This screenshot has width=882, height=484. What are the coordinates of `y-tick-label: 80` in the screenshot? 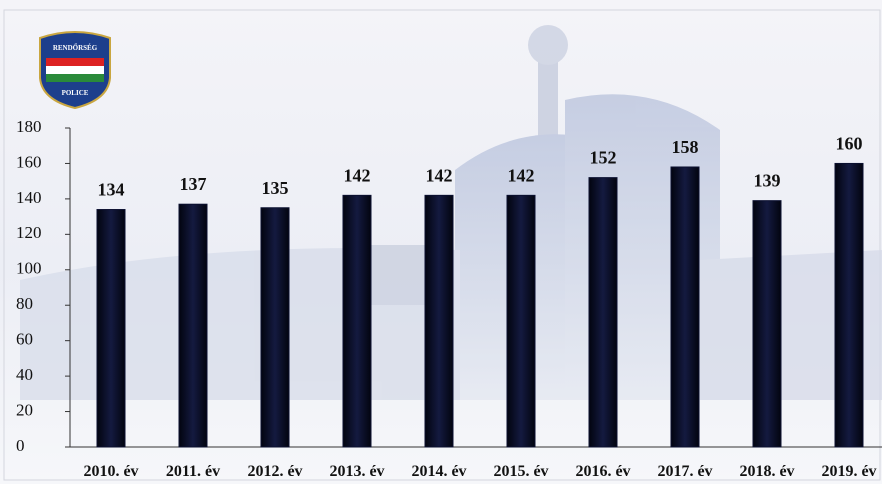 It's located at (24, 303).